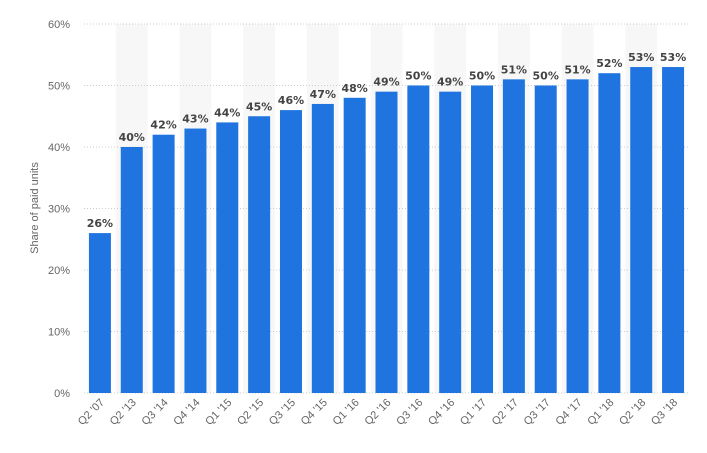 Image resolution: width=707 pixels, height=453 pixels. Describe the element at coordinates (609, 63) in the screenshot. I see `data-label: 52%` at that location.